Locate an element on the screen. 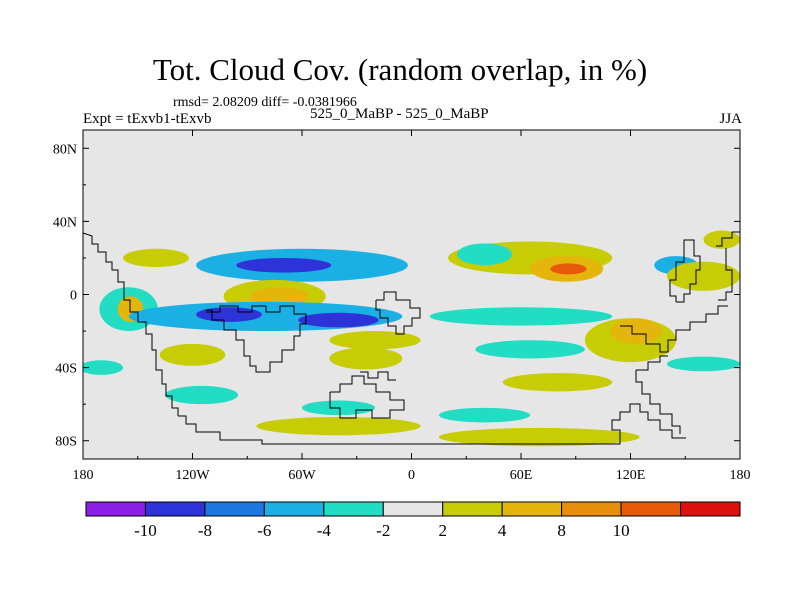 The width and height of the screenshot is (800, 600). contour-warm-east-pacific-core is located at coordinates (280, 296).